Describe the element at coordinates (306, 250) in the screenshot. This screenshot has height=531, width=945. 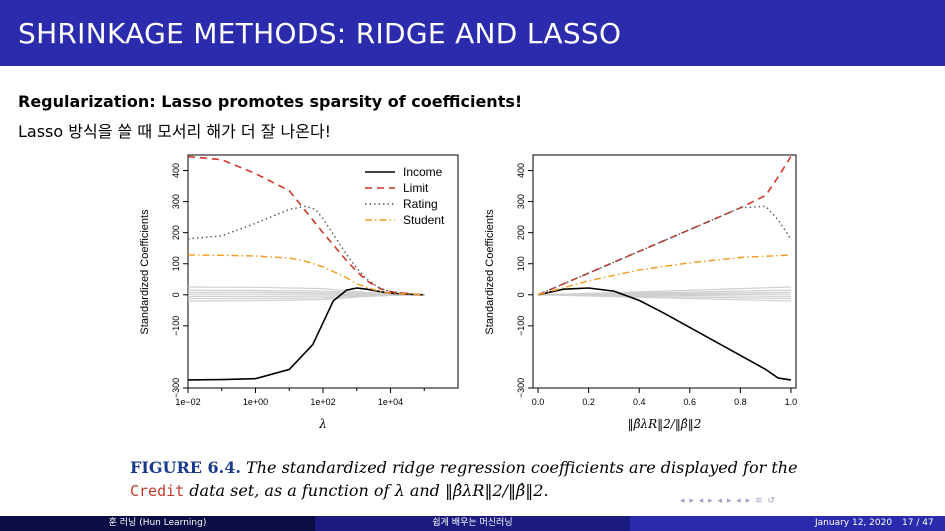
I see `panel1-series-rating` at that location.